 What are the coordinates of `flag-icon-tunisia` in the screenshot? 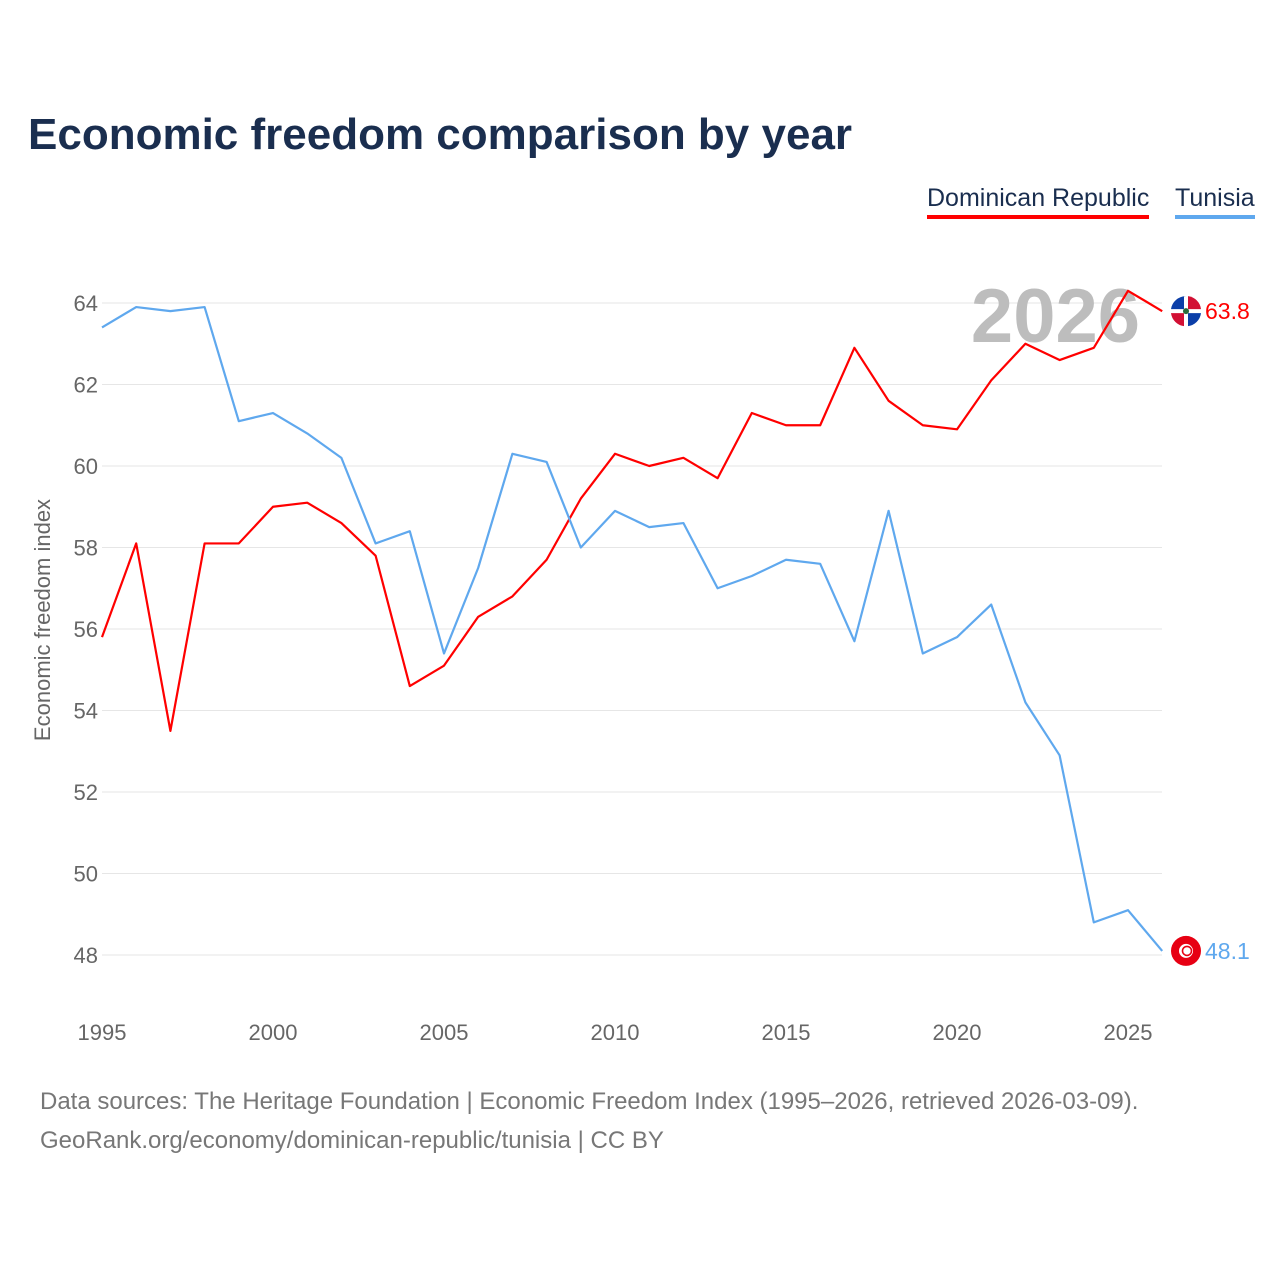 It's located at (1186, 950).